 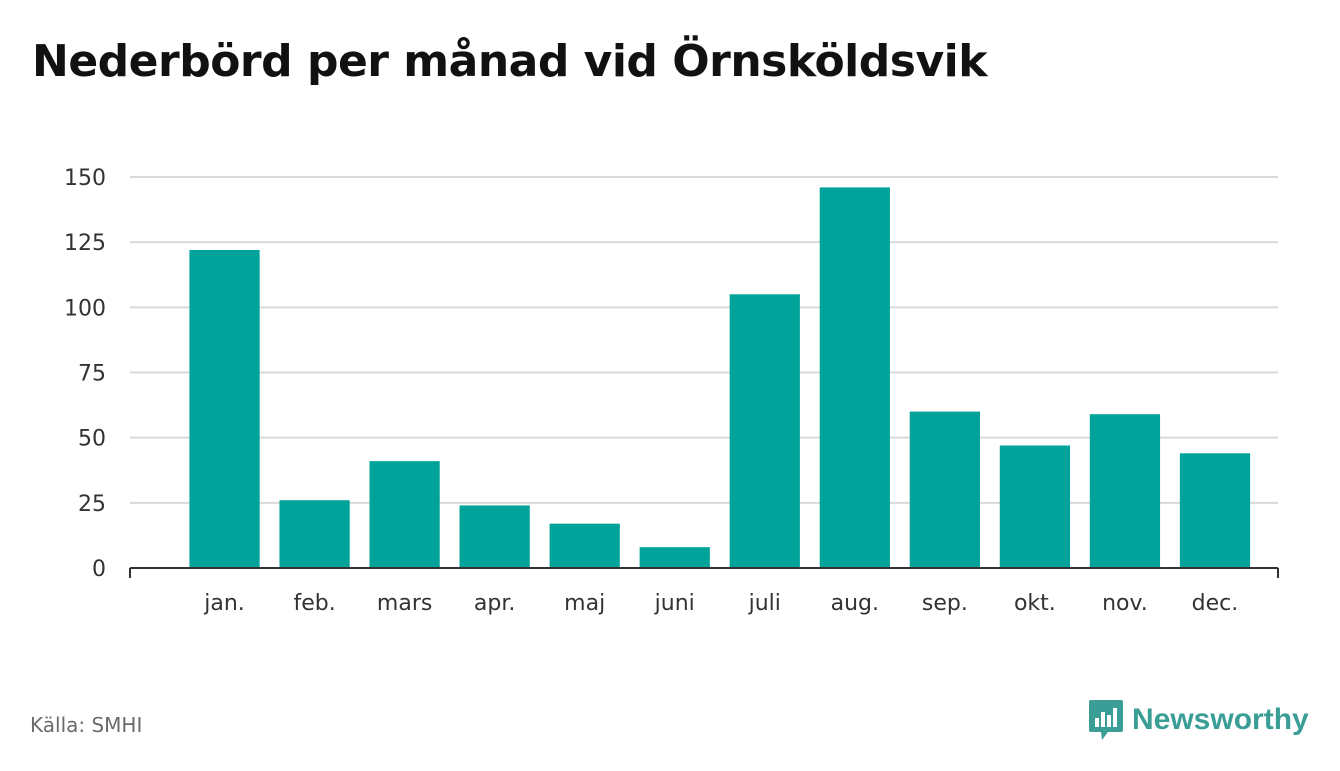 I want to click on bar-nov, so click(x=1125, y=491).